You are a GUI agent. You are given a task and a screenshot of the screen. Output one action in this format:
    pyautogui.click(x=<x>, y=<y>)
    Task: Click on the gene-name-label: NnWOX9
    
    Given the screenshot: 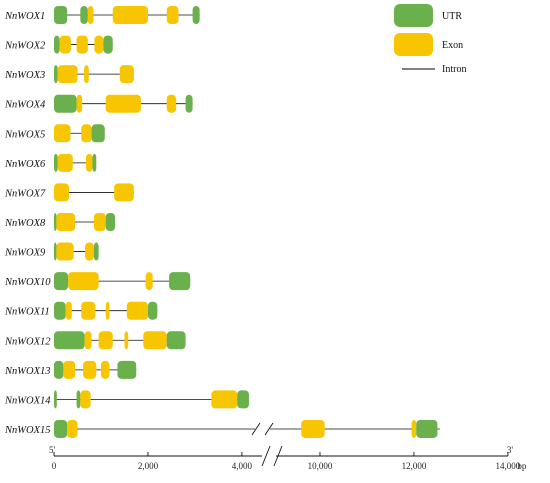 What is the action you would take?
    pyautogui.click(x=25, y=253)
    